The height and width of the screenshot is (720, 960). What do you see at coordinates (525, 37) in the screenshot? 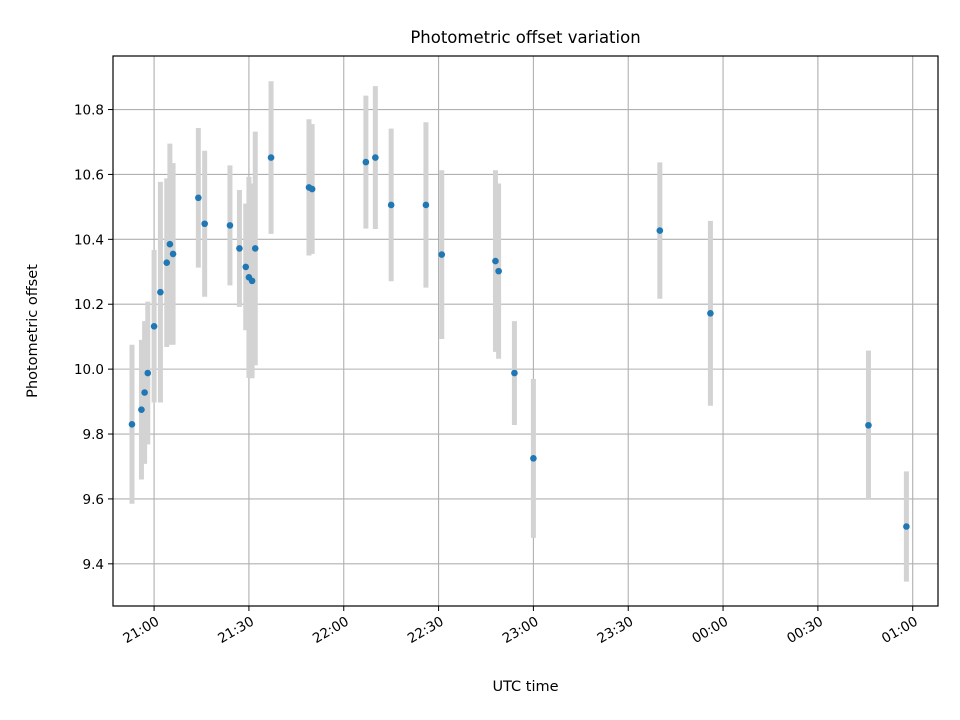
I see `chart-title: Photometric offset variation` at bounding box center [525, 37].